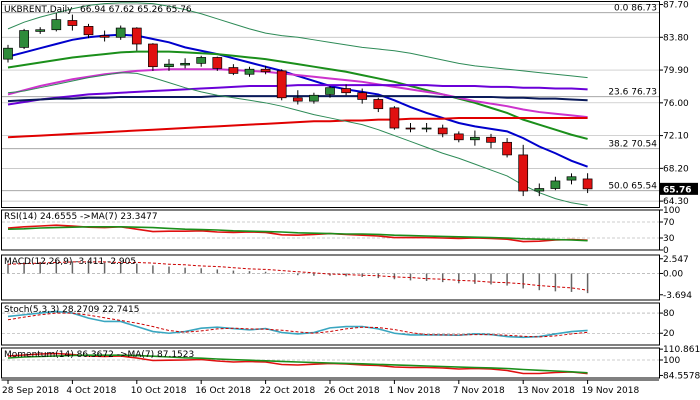  What do you see at coordinates (297, 325) in the screenshot?
I see `stoch-line` at bounding box center [297, 325].